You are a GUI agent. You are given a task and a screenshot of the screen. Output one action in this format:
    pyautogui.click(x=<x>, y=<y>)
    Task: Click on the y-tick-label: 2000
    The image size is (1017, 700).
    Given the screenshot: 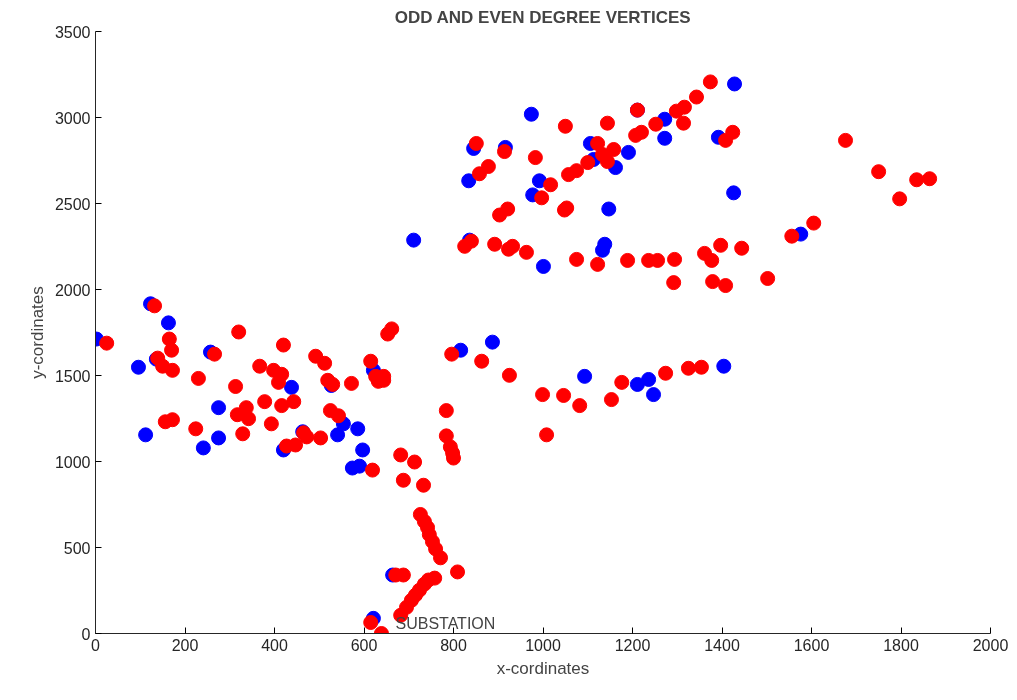 What is the action you would take?
    pyautogui.click(x=72, y=290)
    